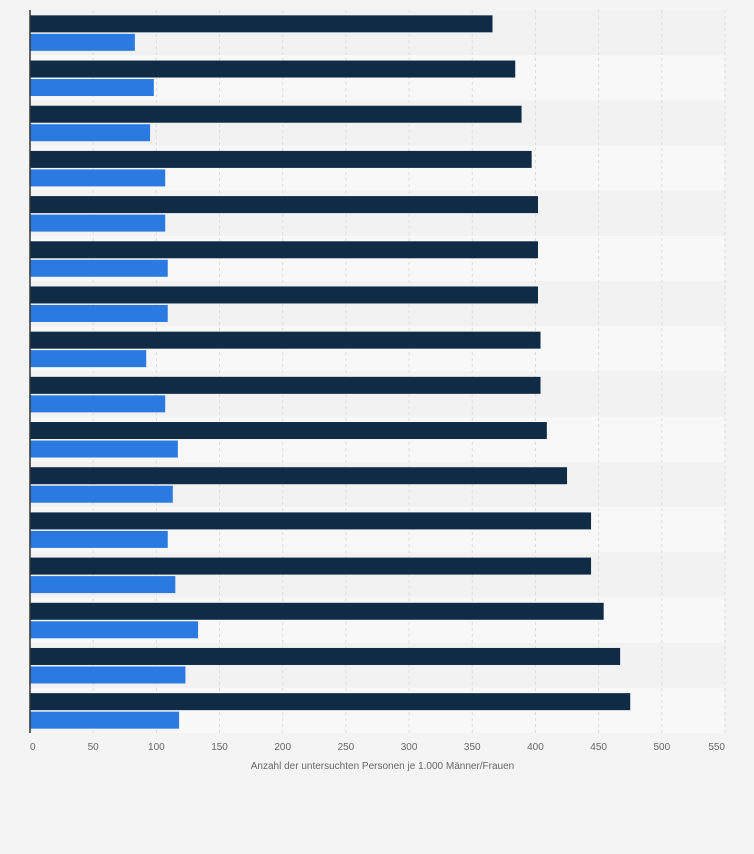  What do you see at coordinates (94, 747) in the screenshot?
I see `x-tick-label: 50` at bounding box center [94, 747].